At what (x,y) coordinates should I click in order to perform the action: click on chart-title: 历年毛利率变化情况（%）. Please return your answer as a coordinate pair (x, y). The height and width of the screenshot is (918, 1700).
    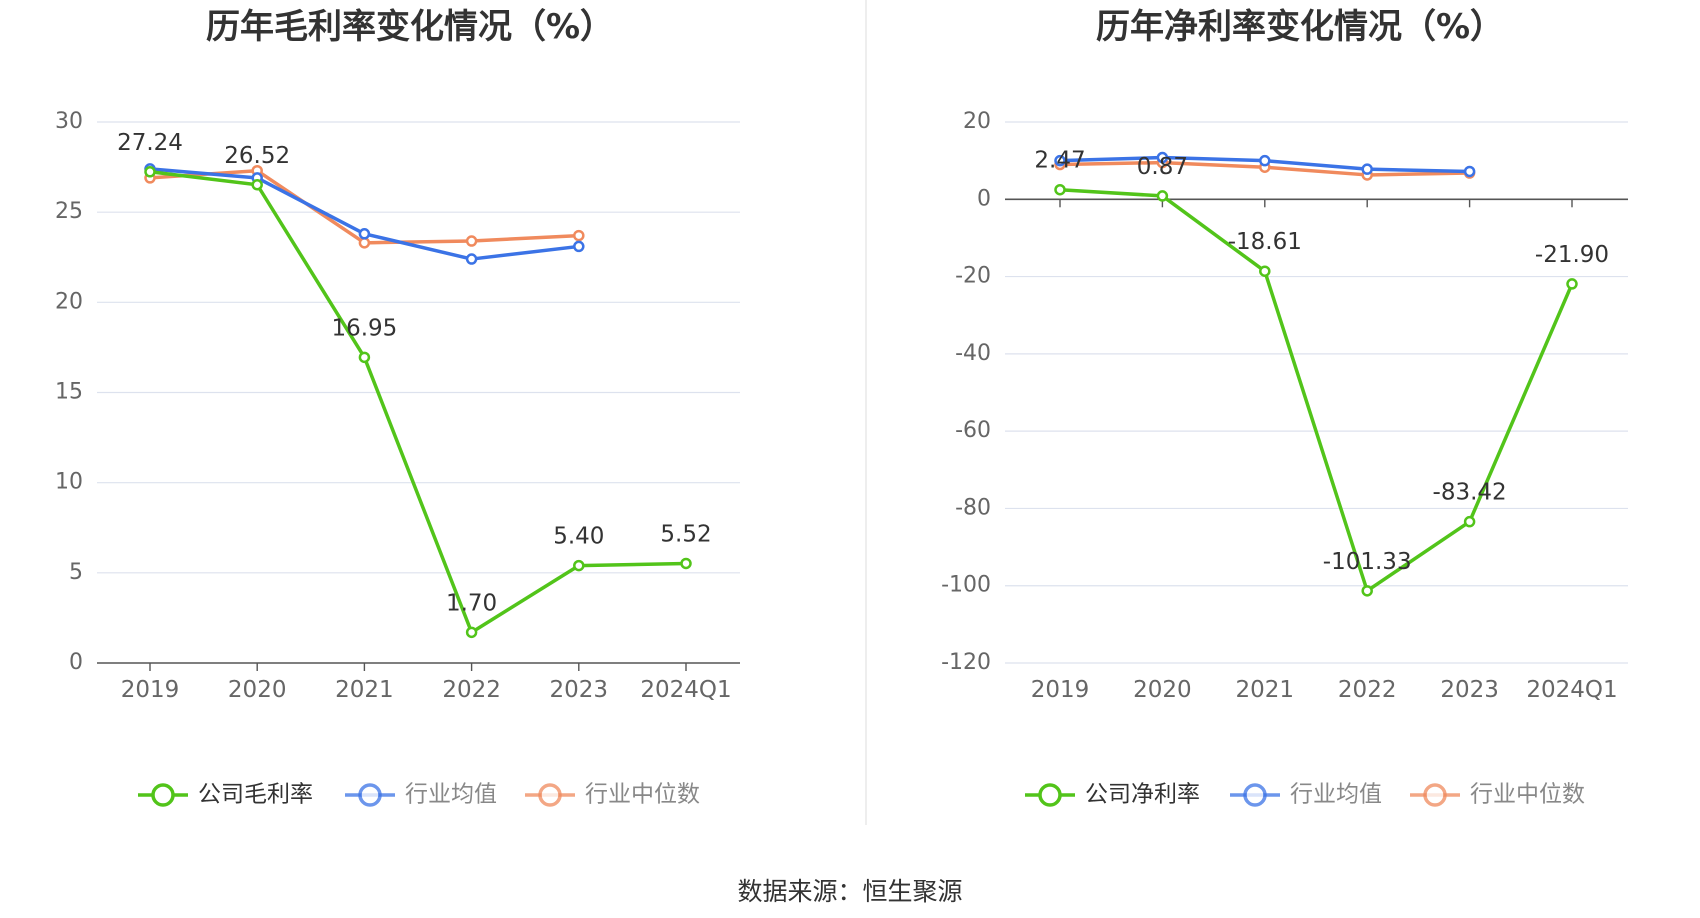
    Looking at the image, I should click on (410, 27).